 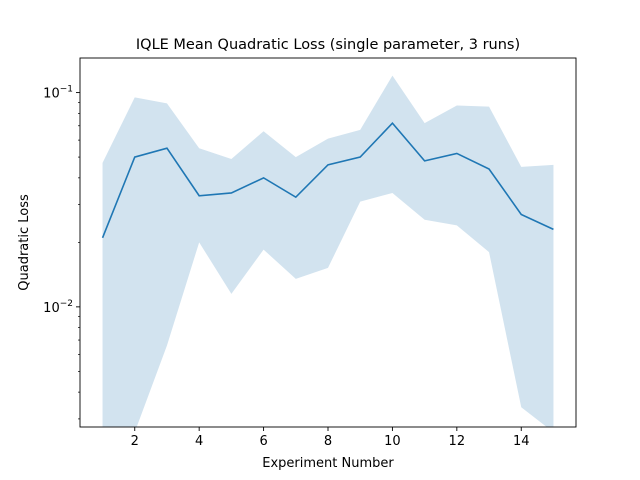 I want to click on x-tick-label: 2, so click(x=135, y=441).